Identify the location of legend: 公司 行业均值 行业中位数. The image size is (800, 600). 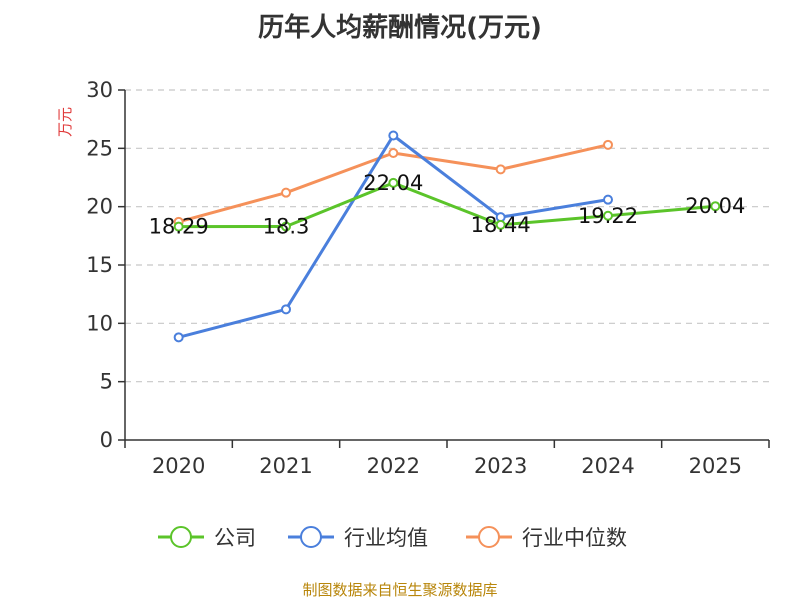
(392, 538).